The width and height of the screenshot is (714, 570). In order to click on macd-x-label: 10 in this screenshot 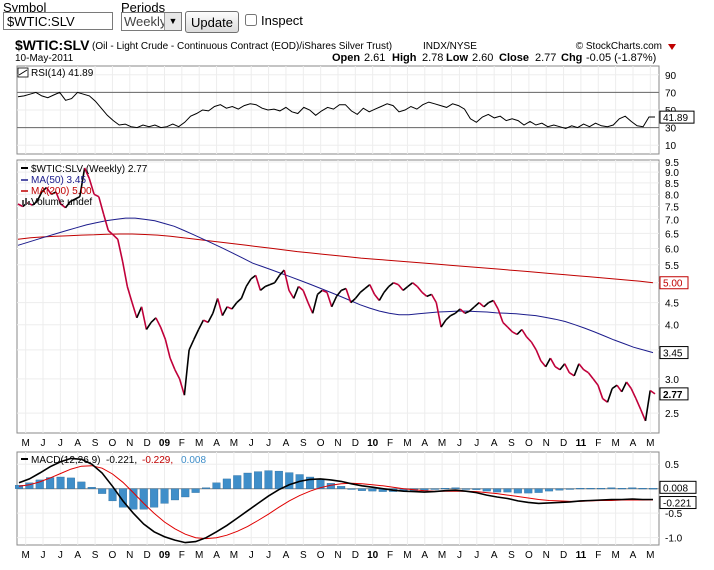, I will do `click(373, 555)`.